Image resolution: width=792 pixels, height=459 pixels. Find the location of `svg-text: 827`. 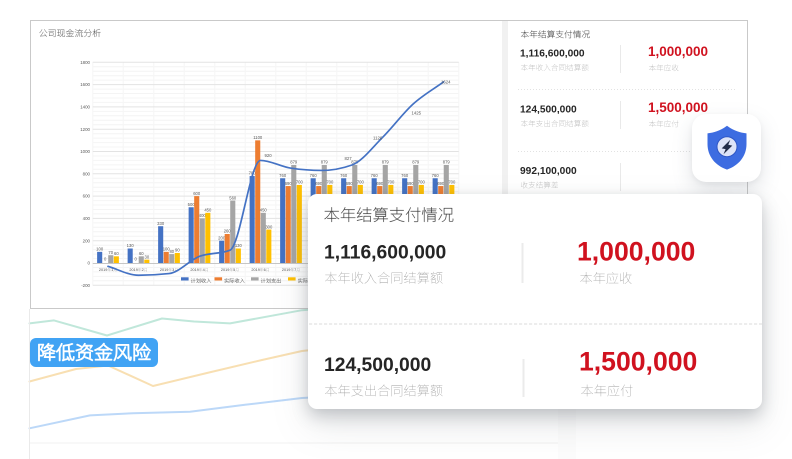

svg-text: 827 is located at coordinates (349, 158).